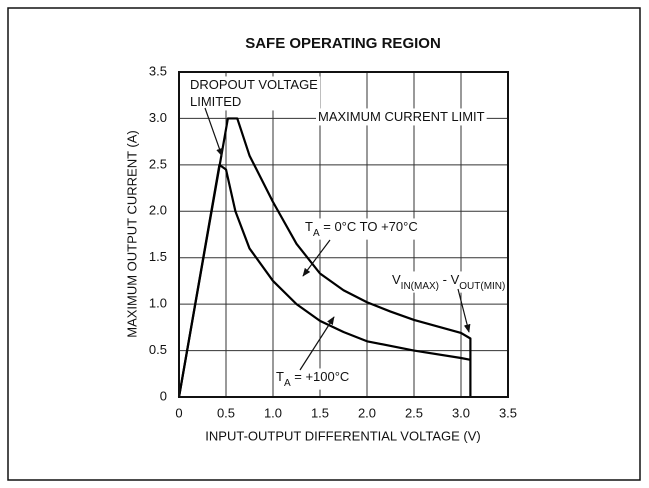 The image size is (649, 488). I want to click on annotation-text: TA = 0°C TO +70°C, so click(361, 228).